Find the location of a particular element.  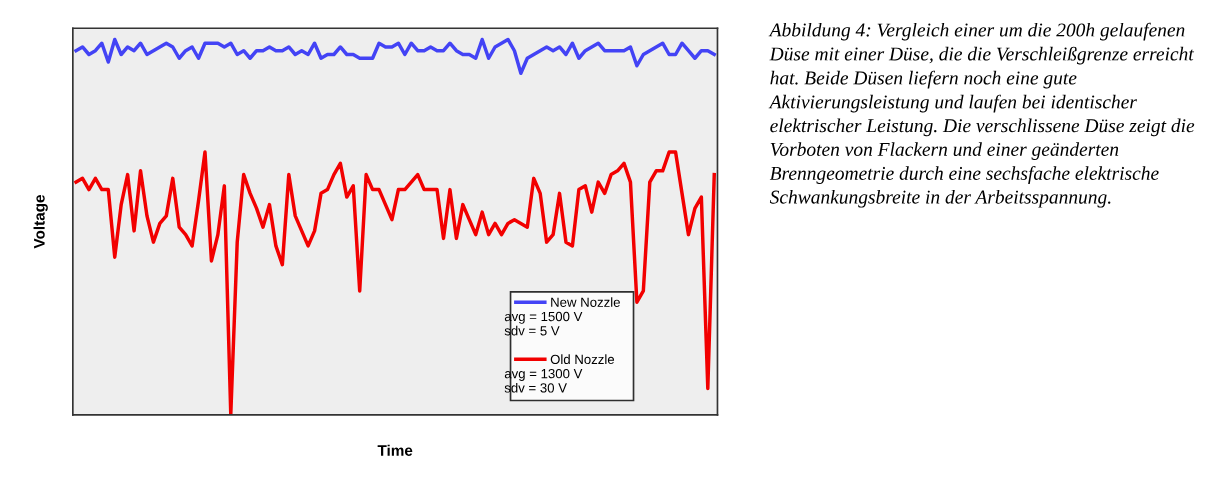

text: Abbildung 4: Vergleich einer um die 200h gelaufenen Düse mit einer Düse, die die Verschleißgrenze erreicht hat. Beide Düsen liefern noch eine gute Aktivierungsleistung und laufen bei identischer elektrischer Leistung. Die verschlissene Düse zeigt die Vorboten von Flackern und einer geänderten Brenngeometrie durch eine sechsfache elektrische Schwankungsbreite in der Arbeitsspannung. is located at coordinates (981, 115).